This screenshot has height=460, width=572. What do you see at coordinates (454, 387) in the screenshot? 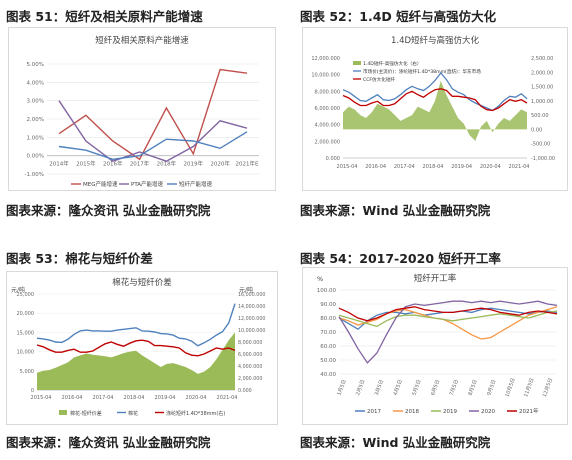
I see `x-tick-label: 7月5日` at bounding box center [454, 387].